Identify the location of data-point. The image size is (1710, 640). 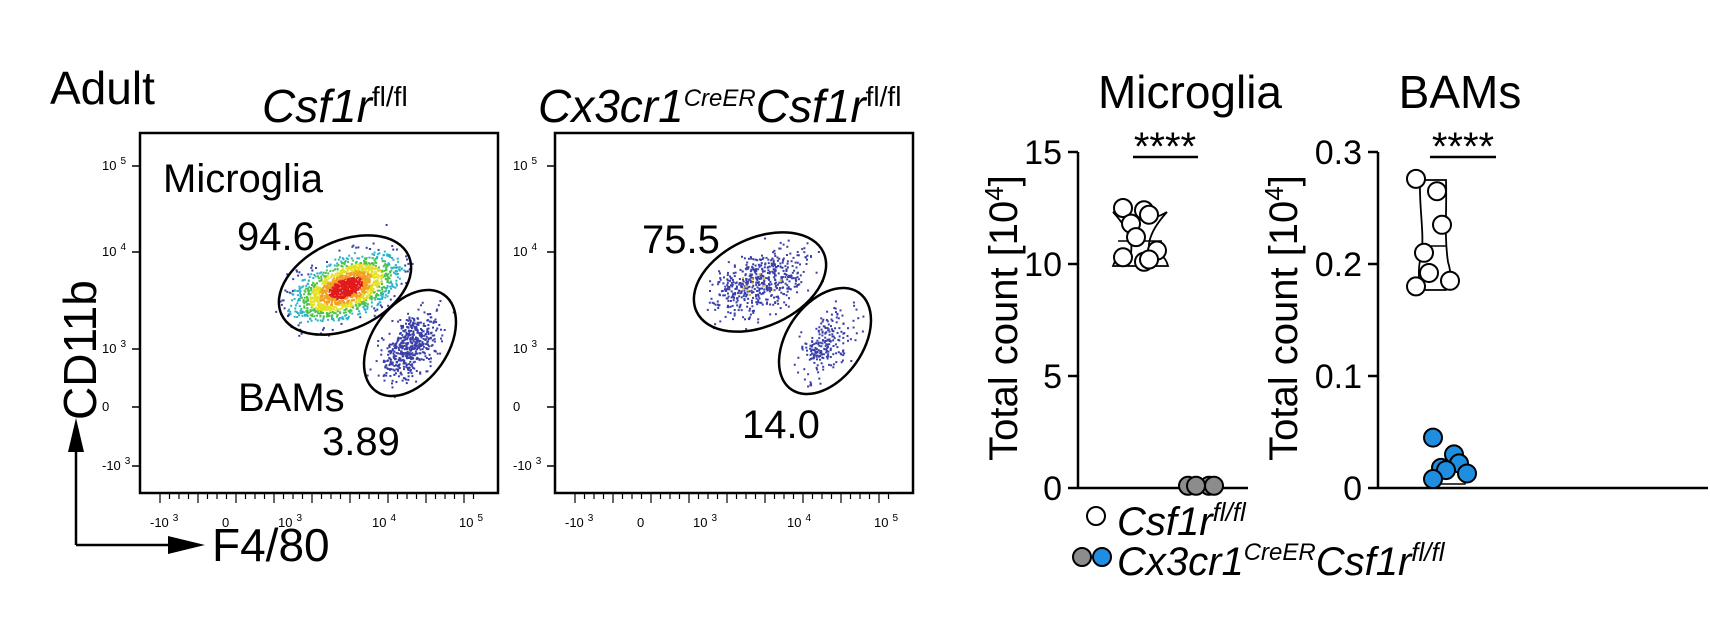
(1424, 252).